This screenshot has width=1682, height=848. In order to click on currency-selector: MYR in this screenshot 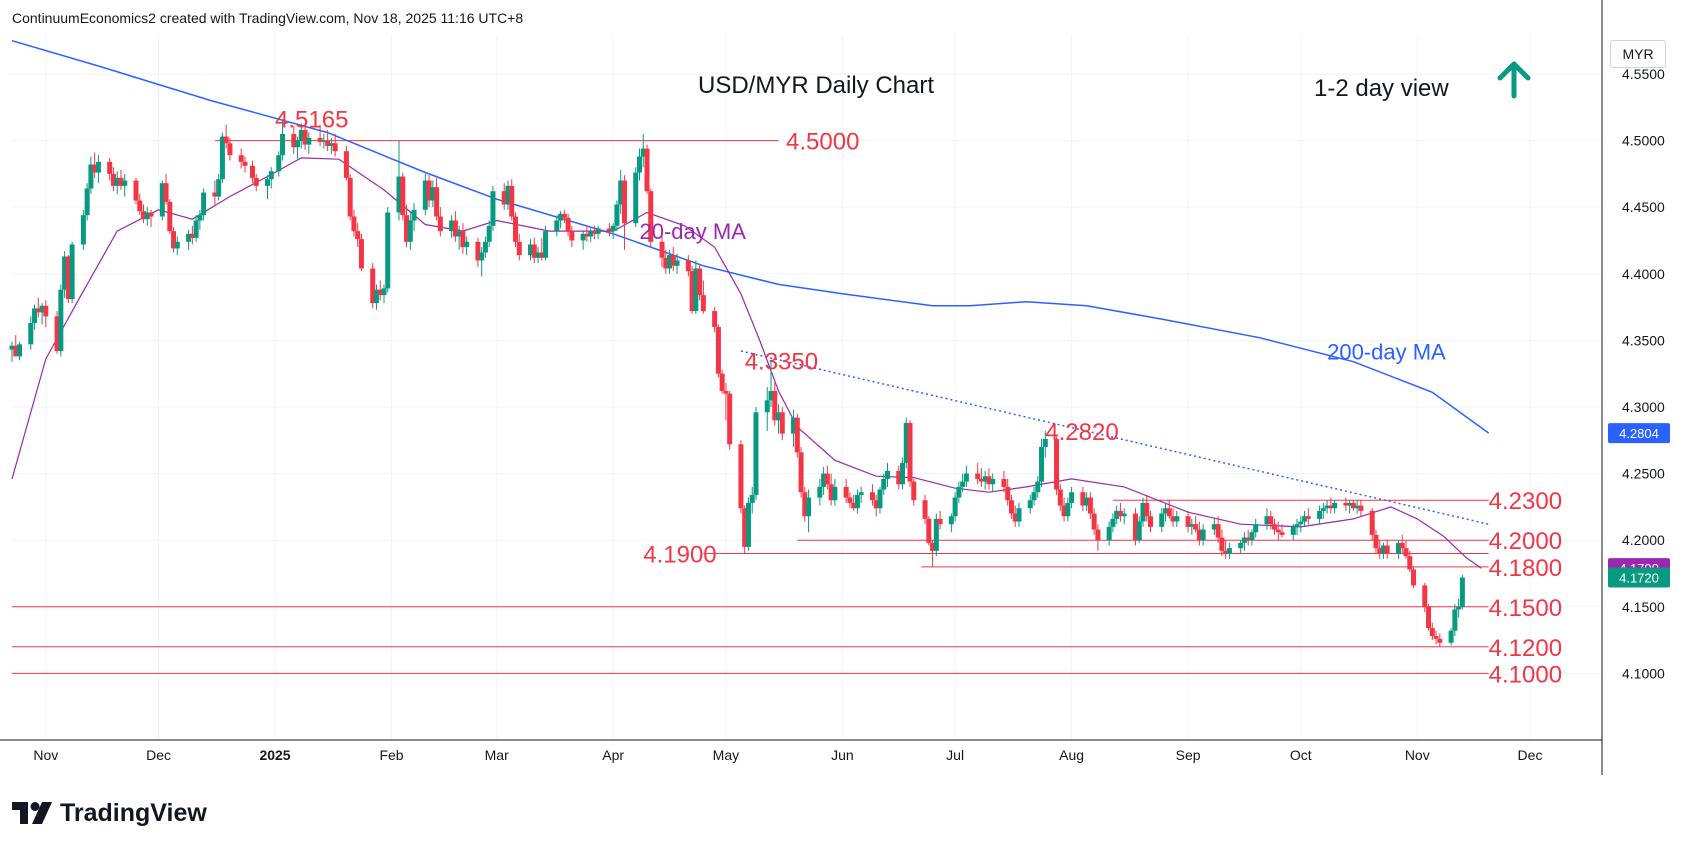, I will do `click(1638, 54)`.